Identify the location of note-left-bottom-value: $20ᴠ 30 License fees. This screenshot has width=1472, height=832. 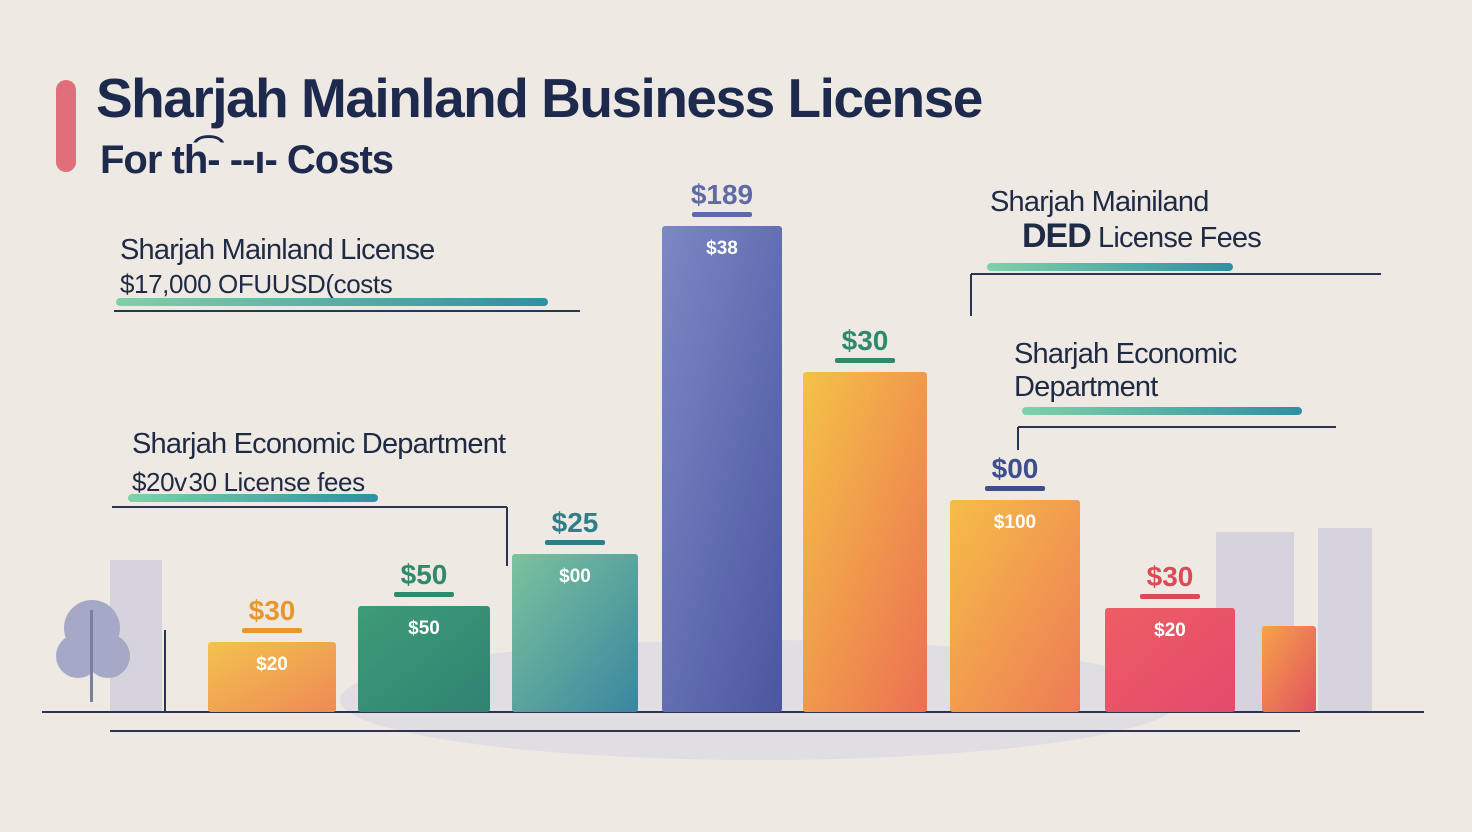
(248, 482).